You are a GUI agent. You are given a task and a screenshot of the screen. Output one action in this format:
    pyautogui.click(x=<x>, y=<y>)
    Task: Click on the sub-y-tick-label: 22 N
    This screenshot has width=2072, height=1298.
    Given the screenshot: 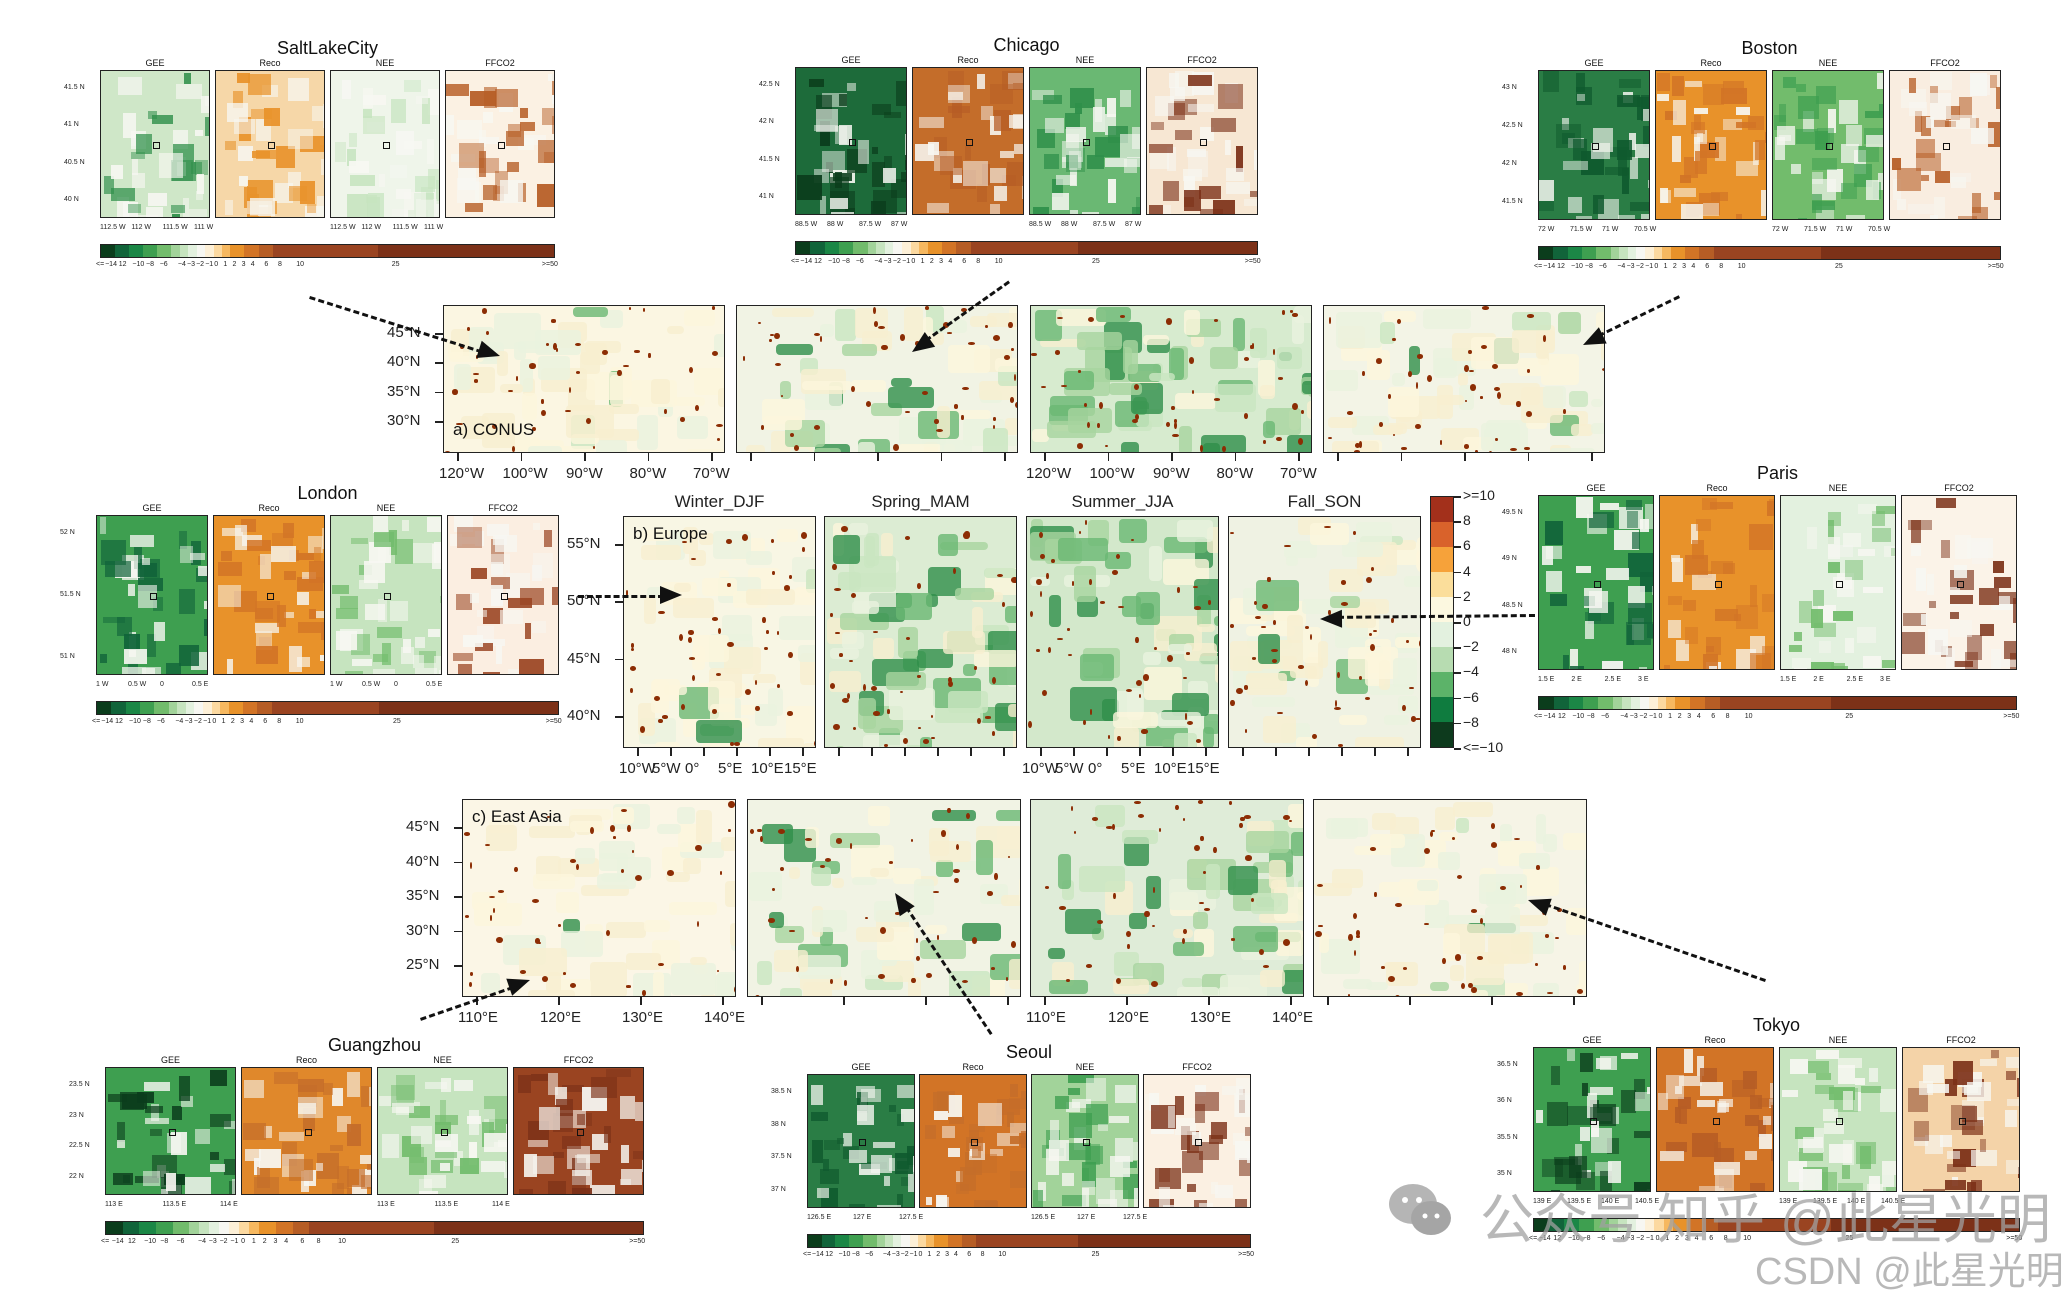 What is the action you would take?
    pyautogui.click(x=76, y=1176)
    